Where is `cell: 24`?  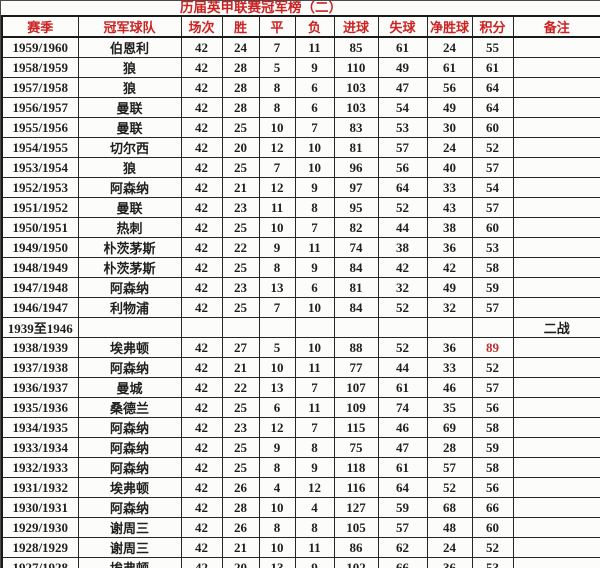 cell: 24 is located at coordinates (240, 47).